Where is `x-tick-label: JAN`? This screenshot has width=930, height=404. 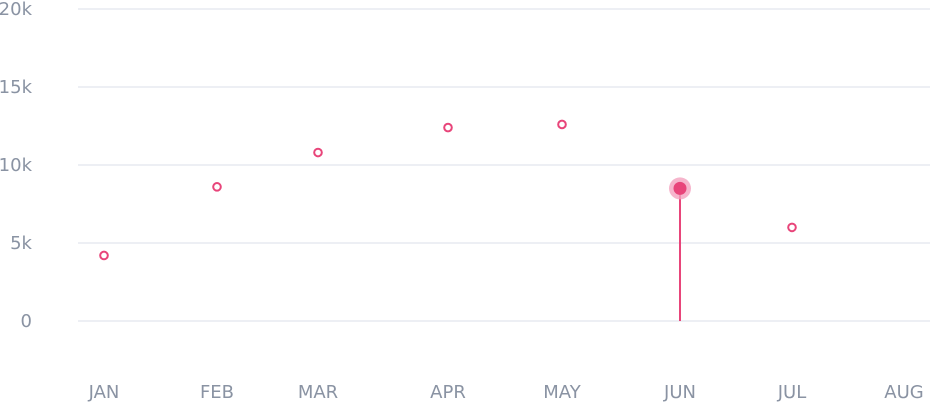
x-tick-label: JAN is located at coordinates (104, 392).